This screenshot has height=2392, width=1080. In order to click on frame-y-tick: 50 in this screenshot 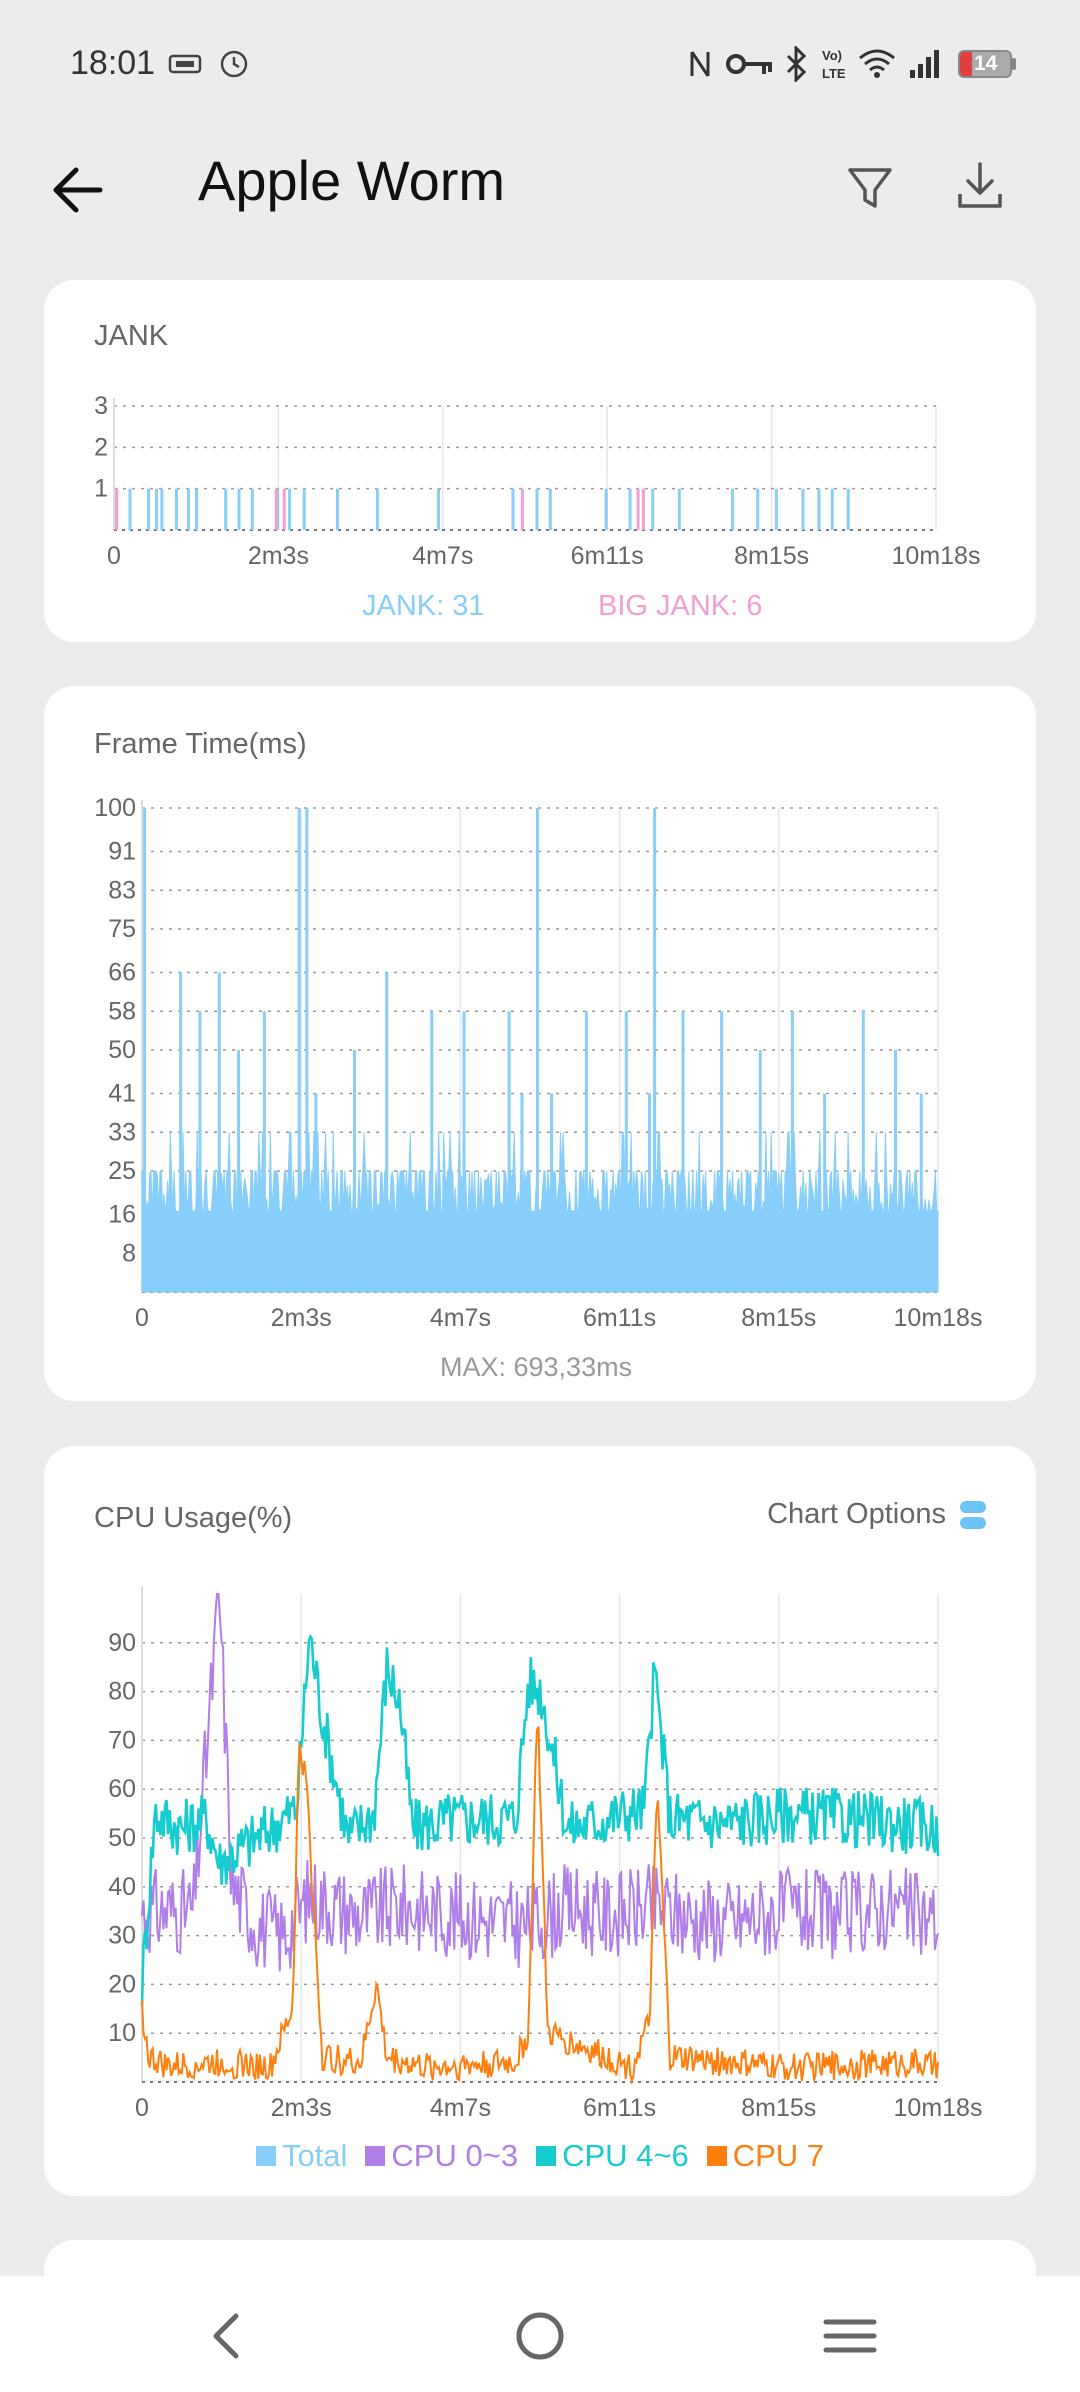, I will do `click(122, 1050)`.